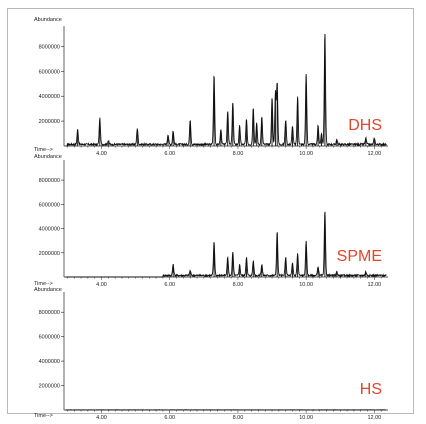 The height and width of the screenshot is (424, 426). I want to click on panel-label: DHS, so click(365, 125).